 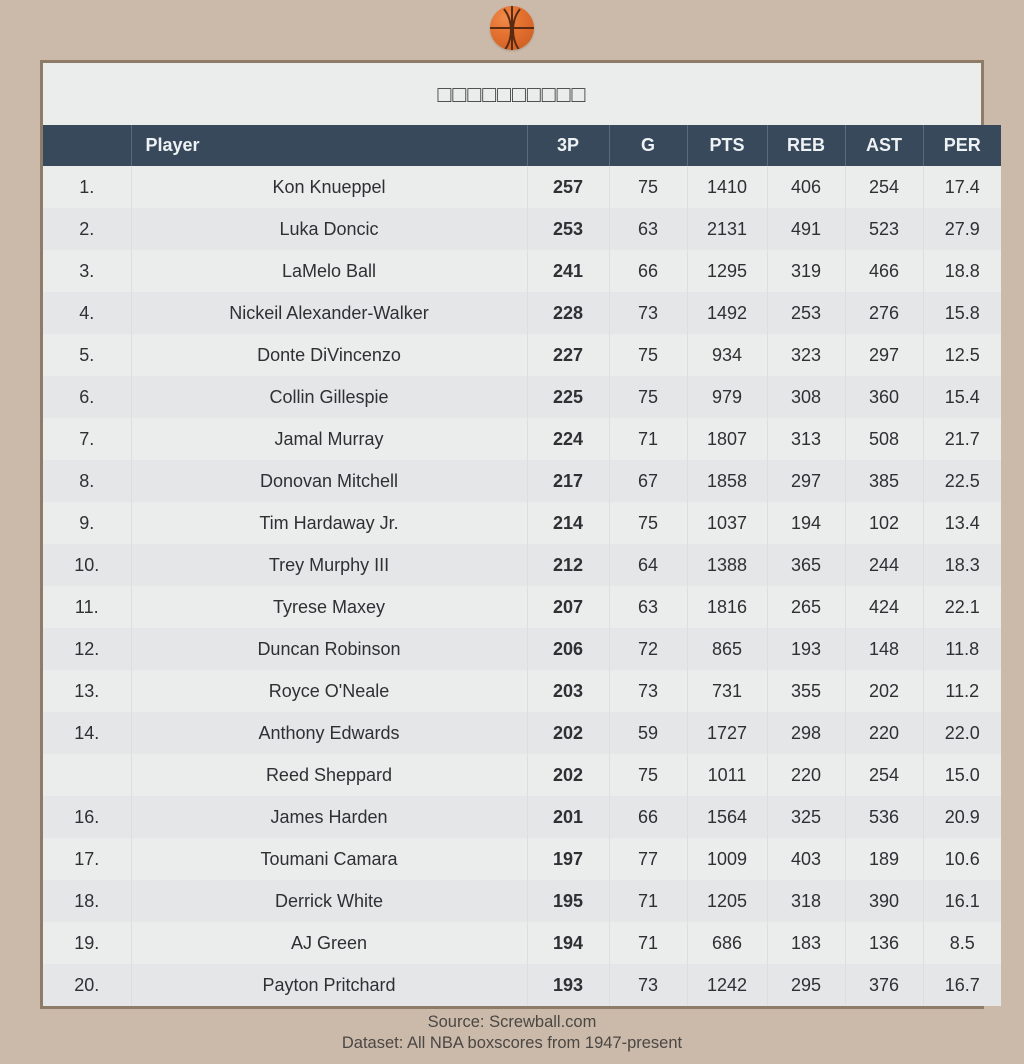 What do you see at coordinates (727, 859) in the screenshot?
I see `cell-pts: 1009` at bounding box center [727, 859].